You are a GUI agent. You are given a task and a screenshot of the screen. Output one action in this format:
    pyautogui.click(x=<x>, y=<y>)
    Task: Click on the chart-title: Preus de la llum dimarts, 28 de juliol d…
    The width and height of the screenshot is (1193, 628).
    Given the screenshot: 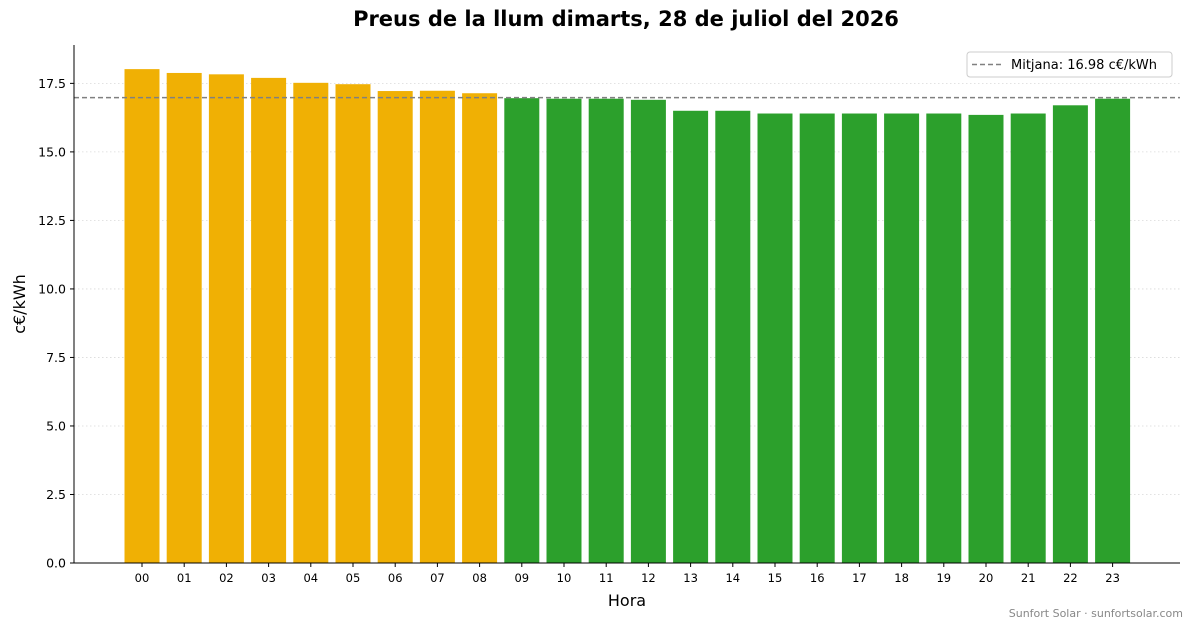 What is the action you would take?
    pyautogui.click(x=626, y=19)
    